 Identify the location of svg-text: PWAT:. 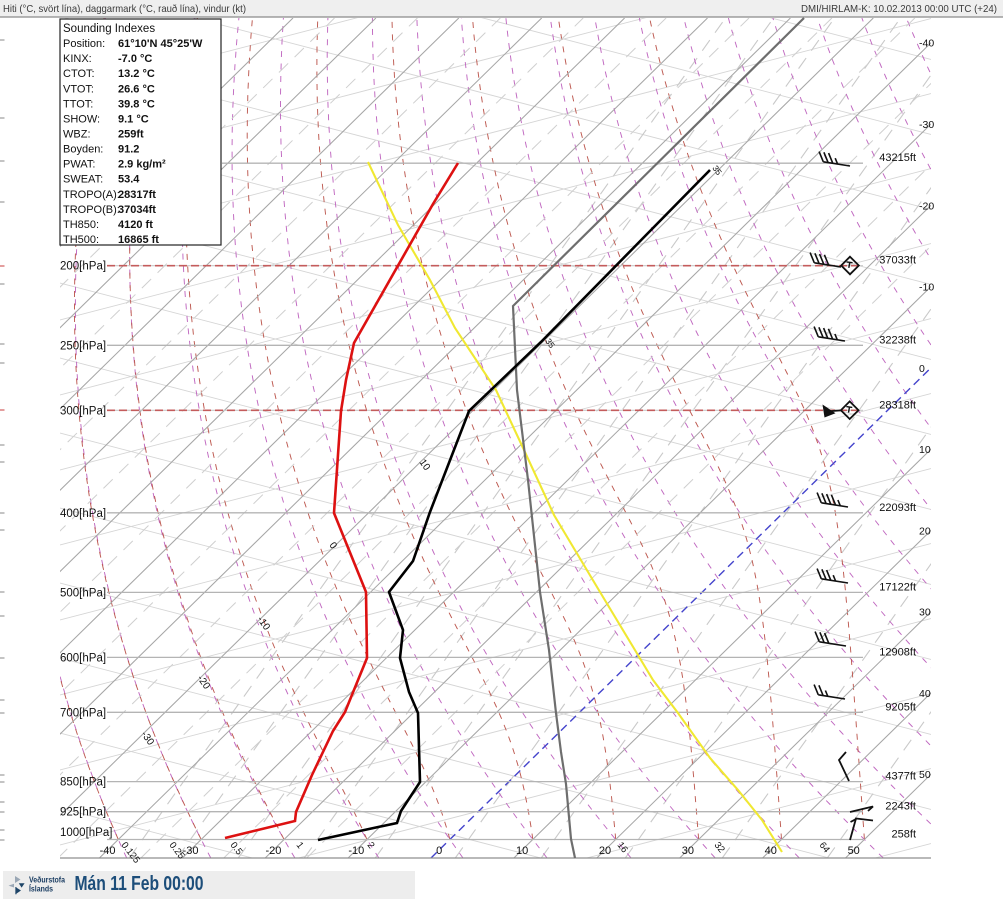
(79, 165).